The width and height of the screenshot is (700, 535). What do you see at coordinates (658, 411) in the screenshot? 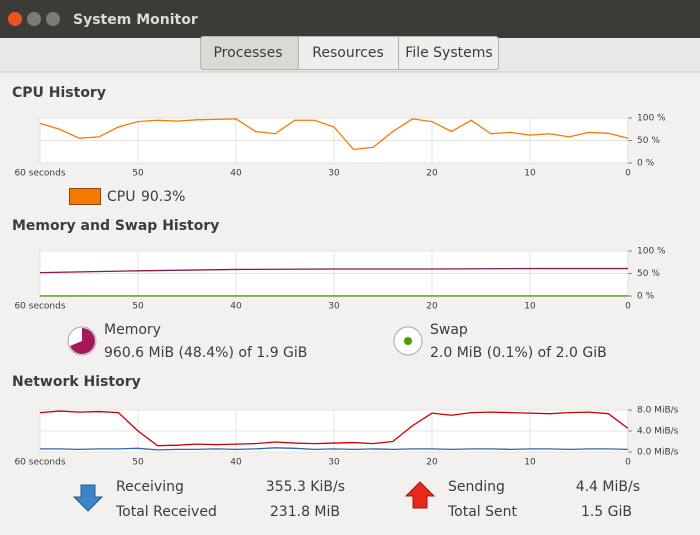
I see `y-tick-label: 8.0 MiB/s` at bounding box center [658, 411].